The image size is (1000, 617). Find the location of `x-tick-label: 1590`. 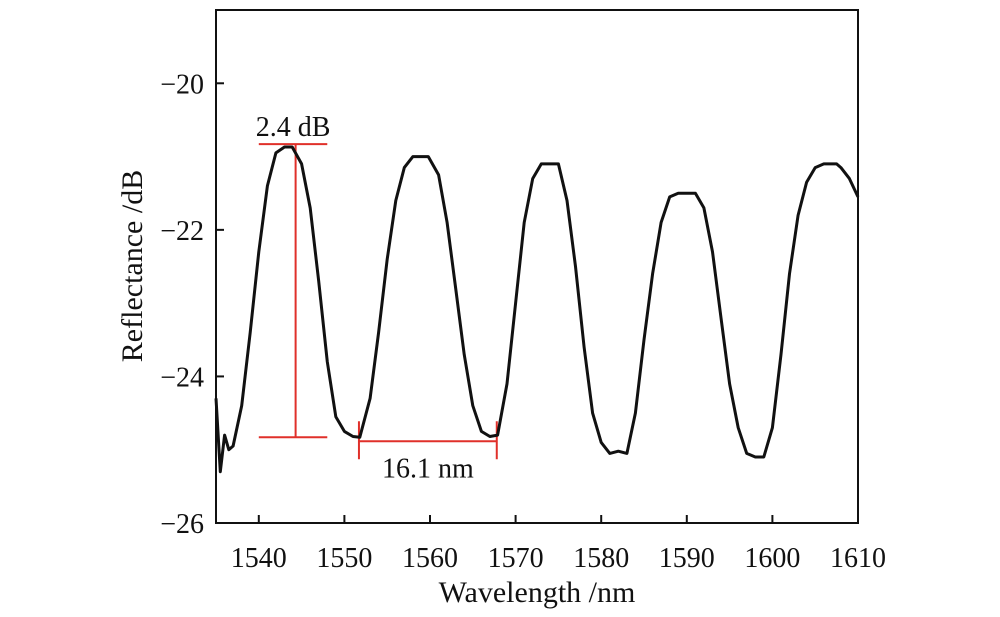

x-tick-label: 1590 is located at coordinates (687, 558).